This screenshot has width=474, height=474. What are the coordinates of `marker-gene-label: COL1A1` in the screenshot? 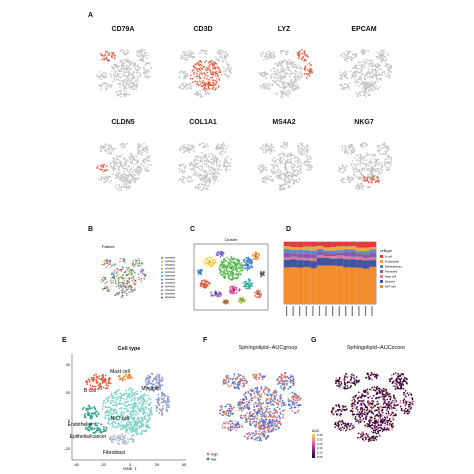 It's located at (203, 122).